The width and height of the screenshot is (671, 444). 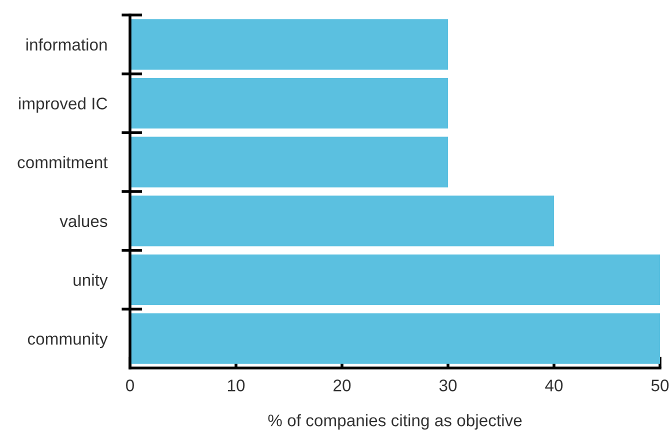 What do you see at coordinates (66, 44) in the screenshot?
I see `y-tick-label: information` at bounding box center [66, 44].